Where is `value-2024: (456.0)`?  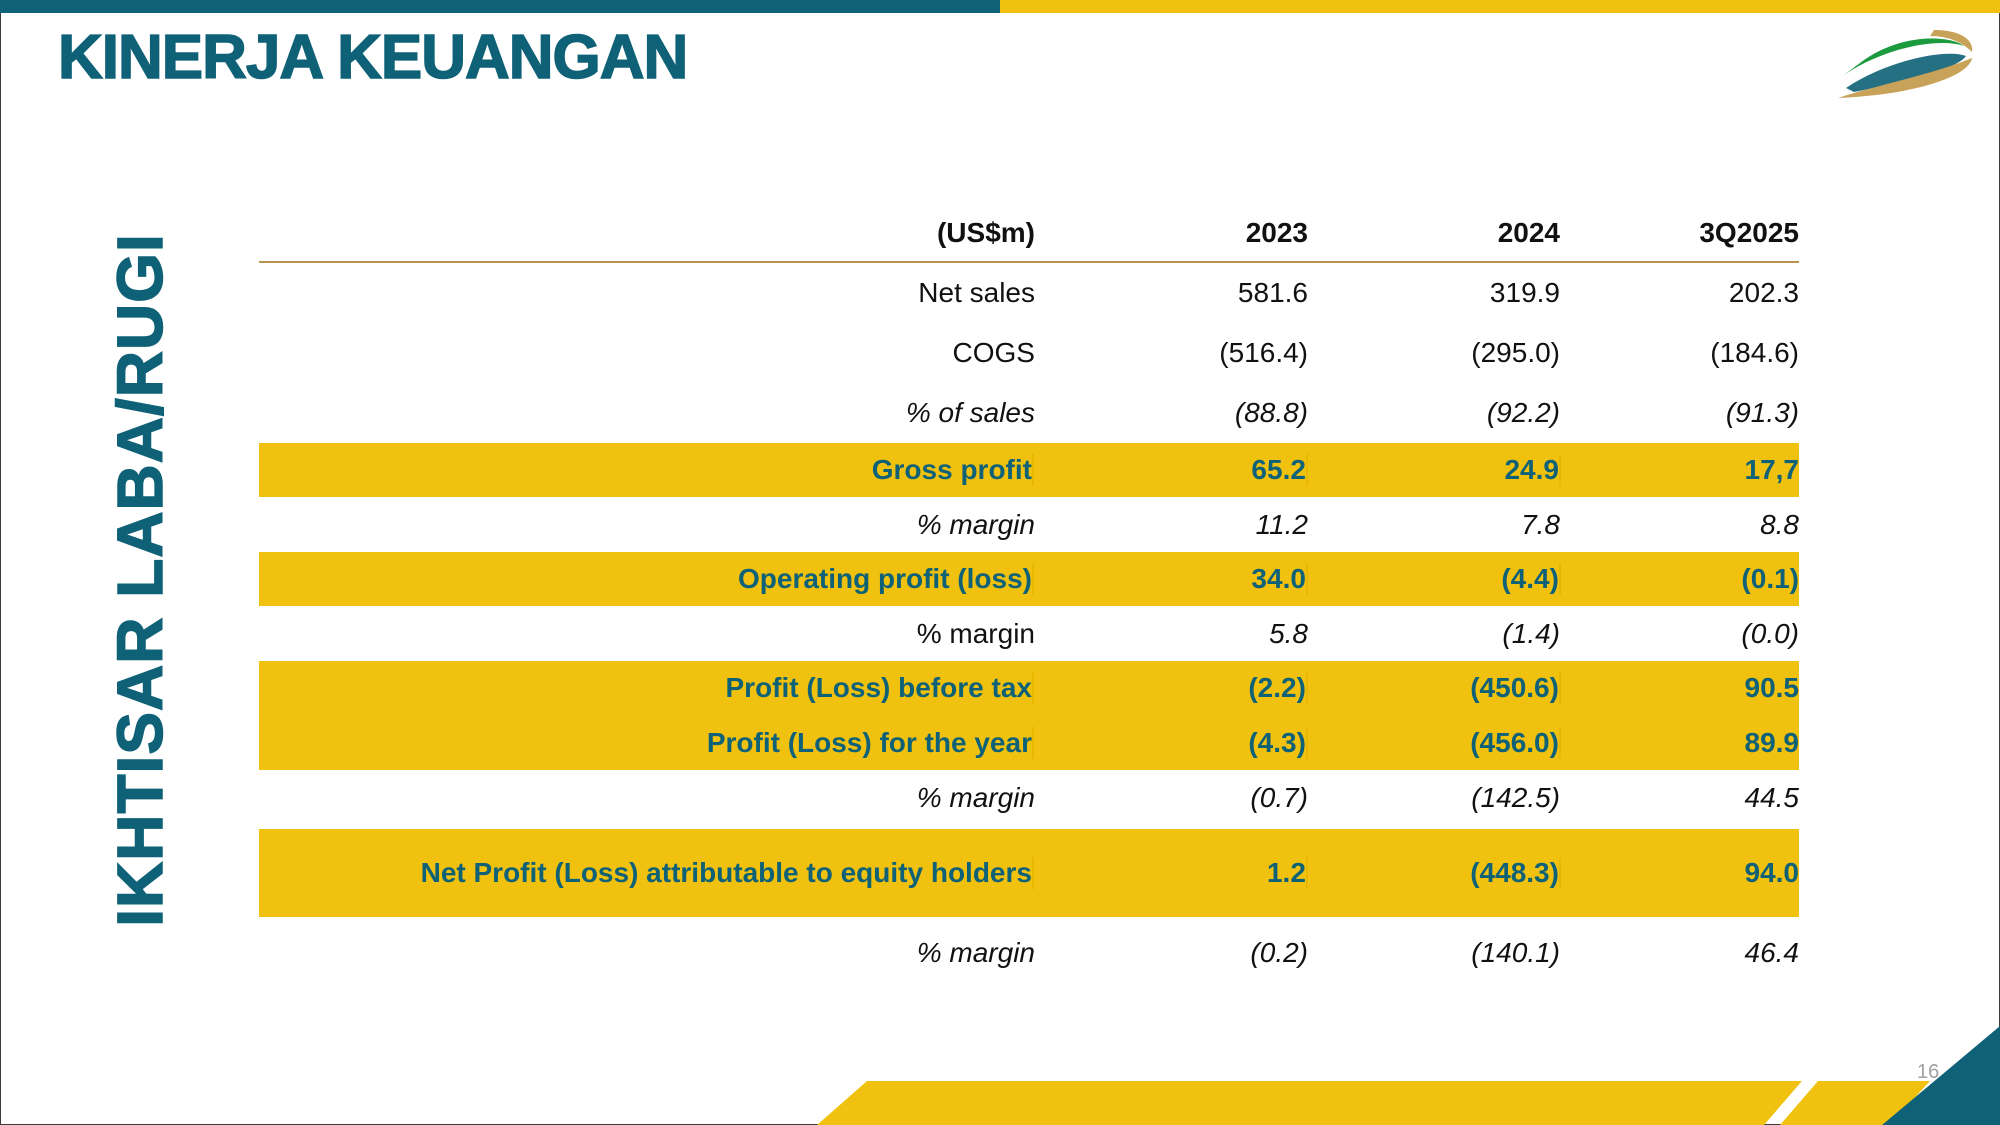
value-2024: (456.0) is located at coordinates (1432, 742).